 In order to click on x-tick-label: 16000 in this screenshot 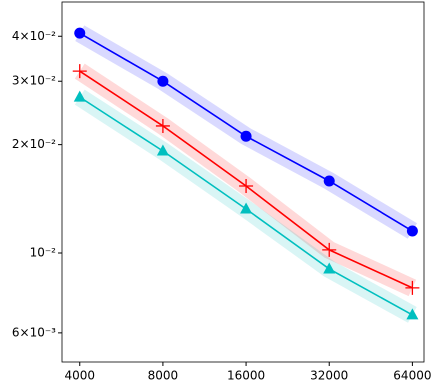, I will do `click(246, 375)`.